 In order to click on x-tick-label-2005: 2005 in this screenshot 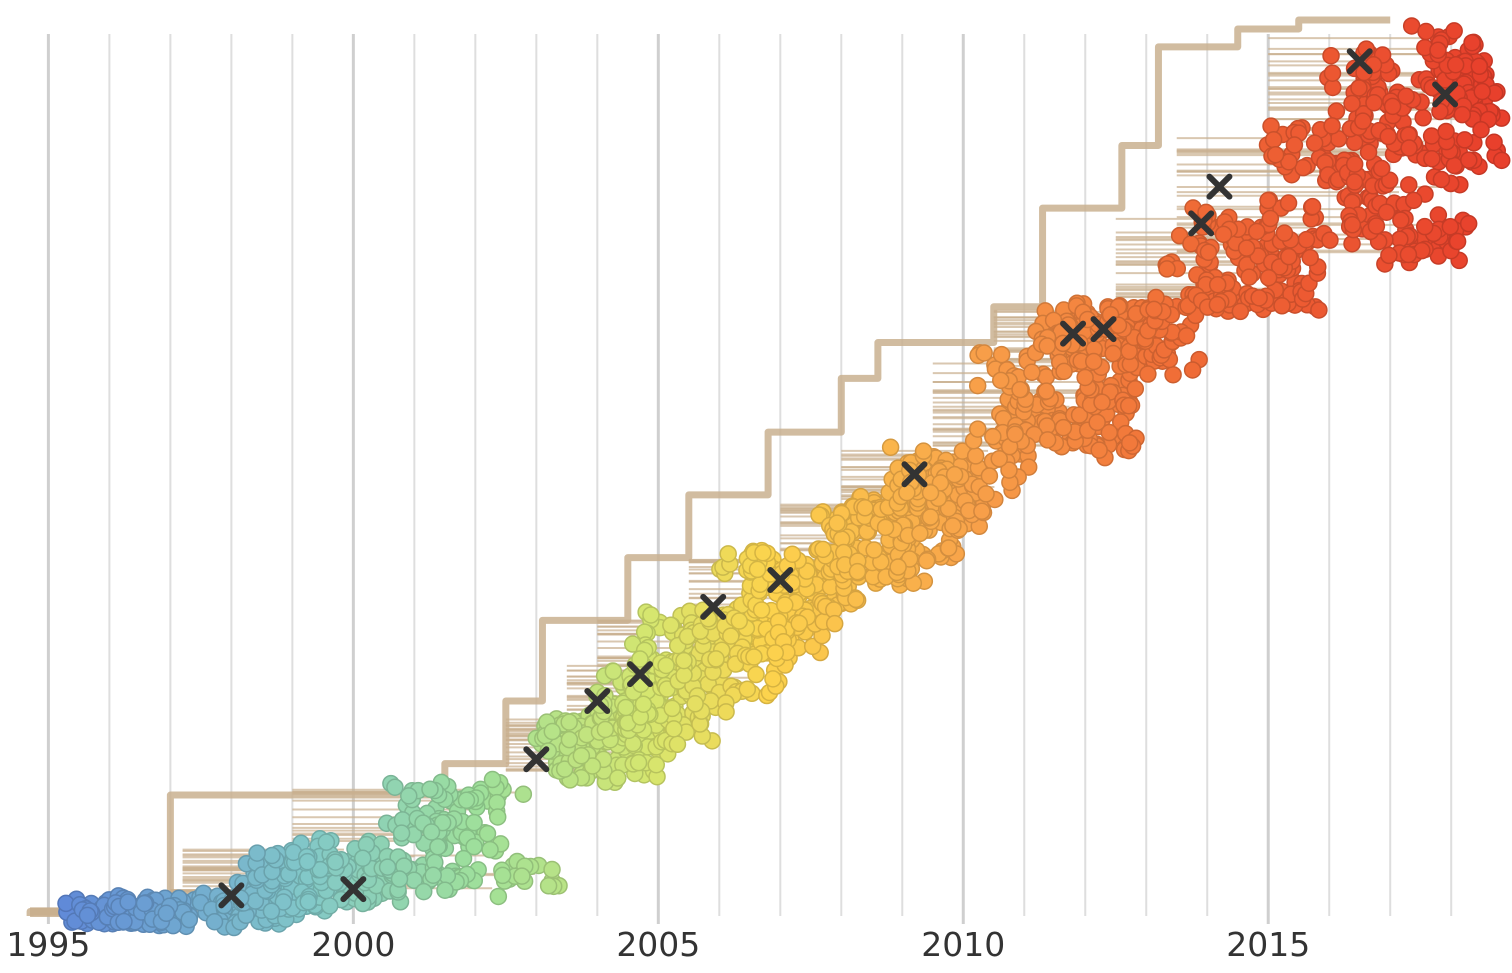, I will do `click(658, 944)`.